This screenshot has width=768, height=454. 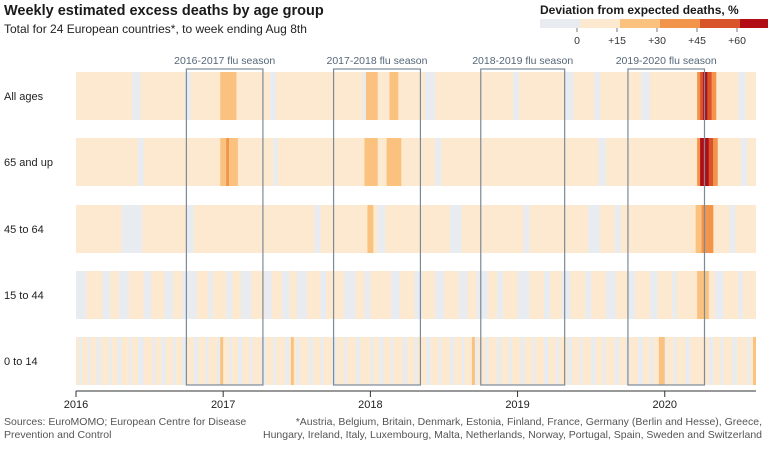 What do you see at coordinates (737, 41) in the screenshot?
I see `legend-tick-label: +60` at bounding box center [737, 41].